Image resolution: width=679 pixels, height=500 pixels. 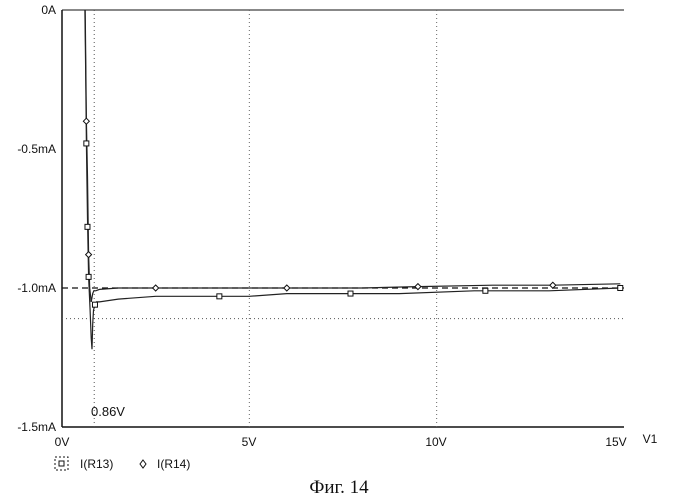 I want to click on legend-label-r14: I(R14), so click(x=173, y=464).